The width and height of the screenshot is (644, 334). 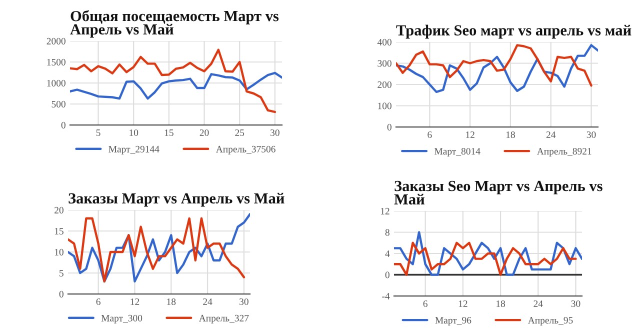 I want to click on y-tick-label: 1000, so click(x=56, y=83).